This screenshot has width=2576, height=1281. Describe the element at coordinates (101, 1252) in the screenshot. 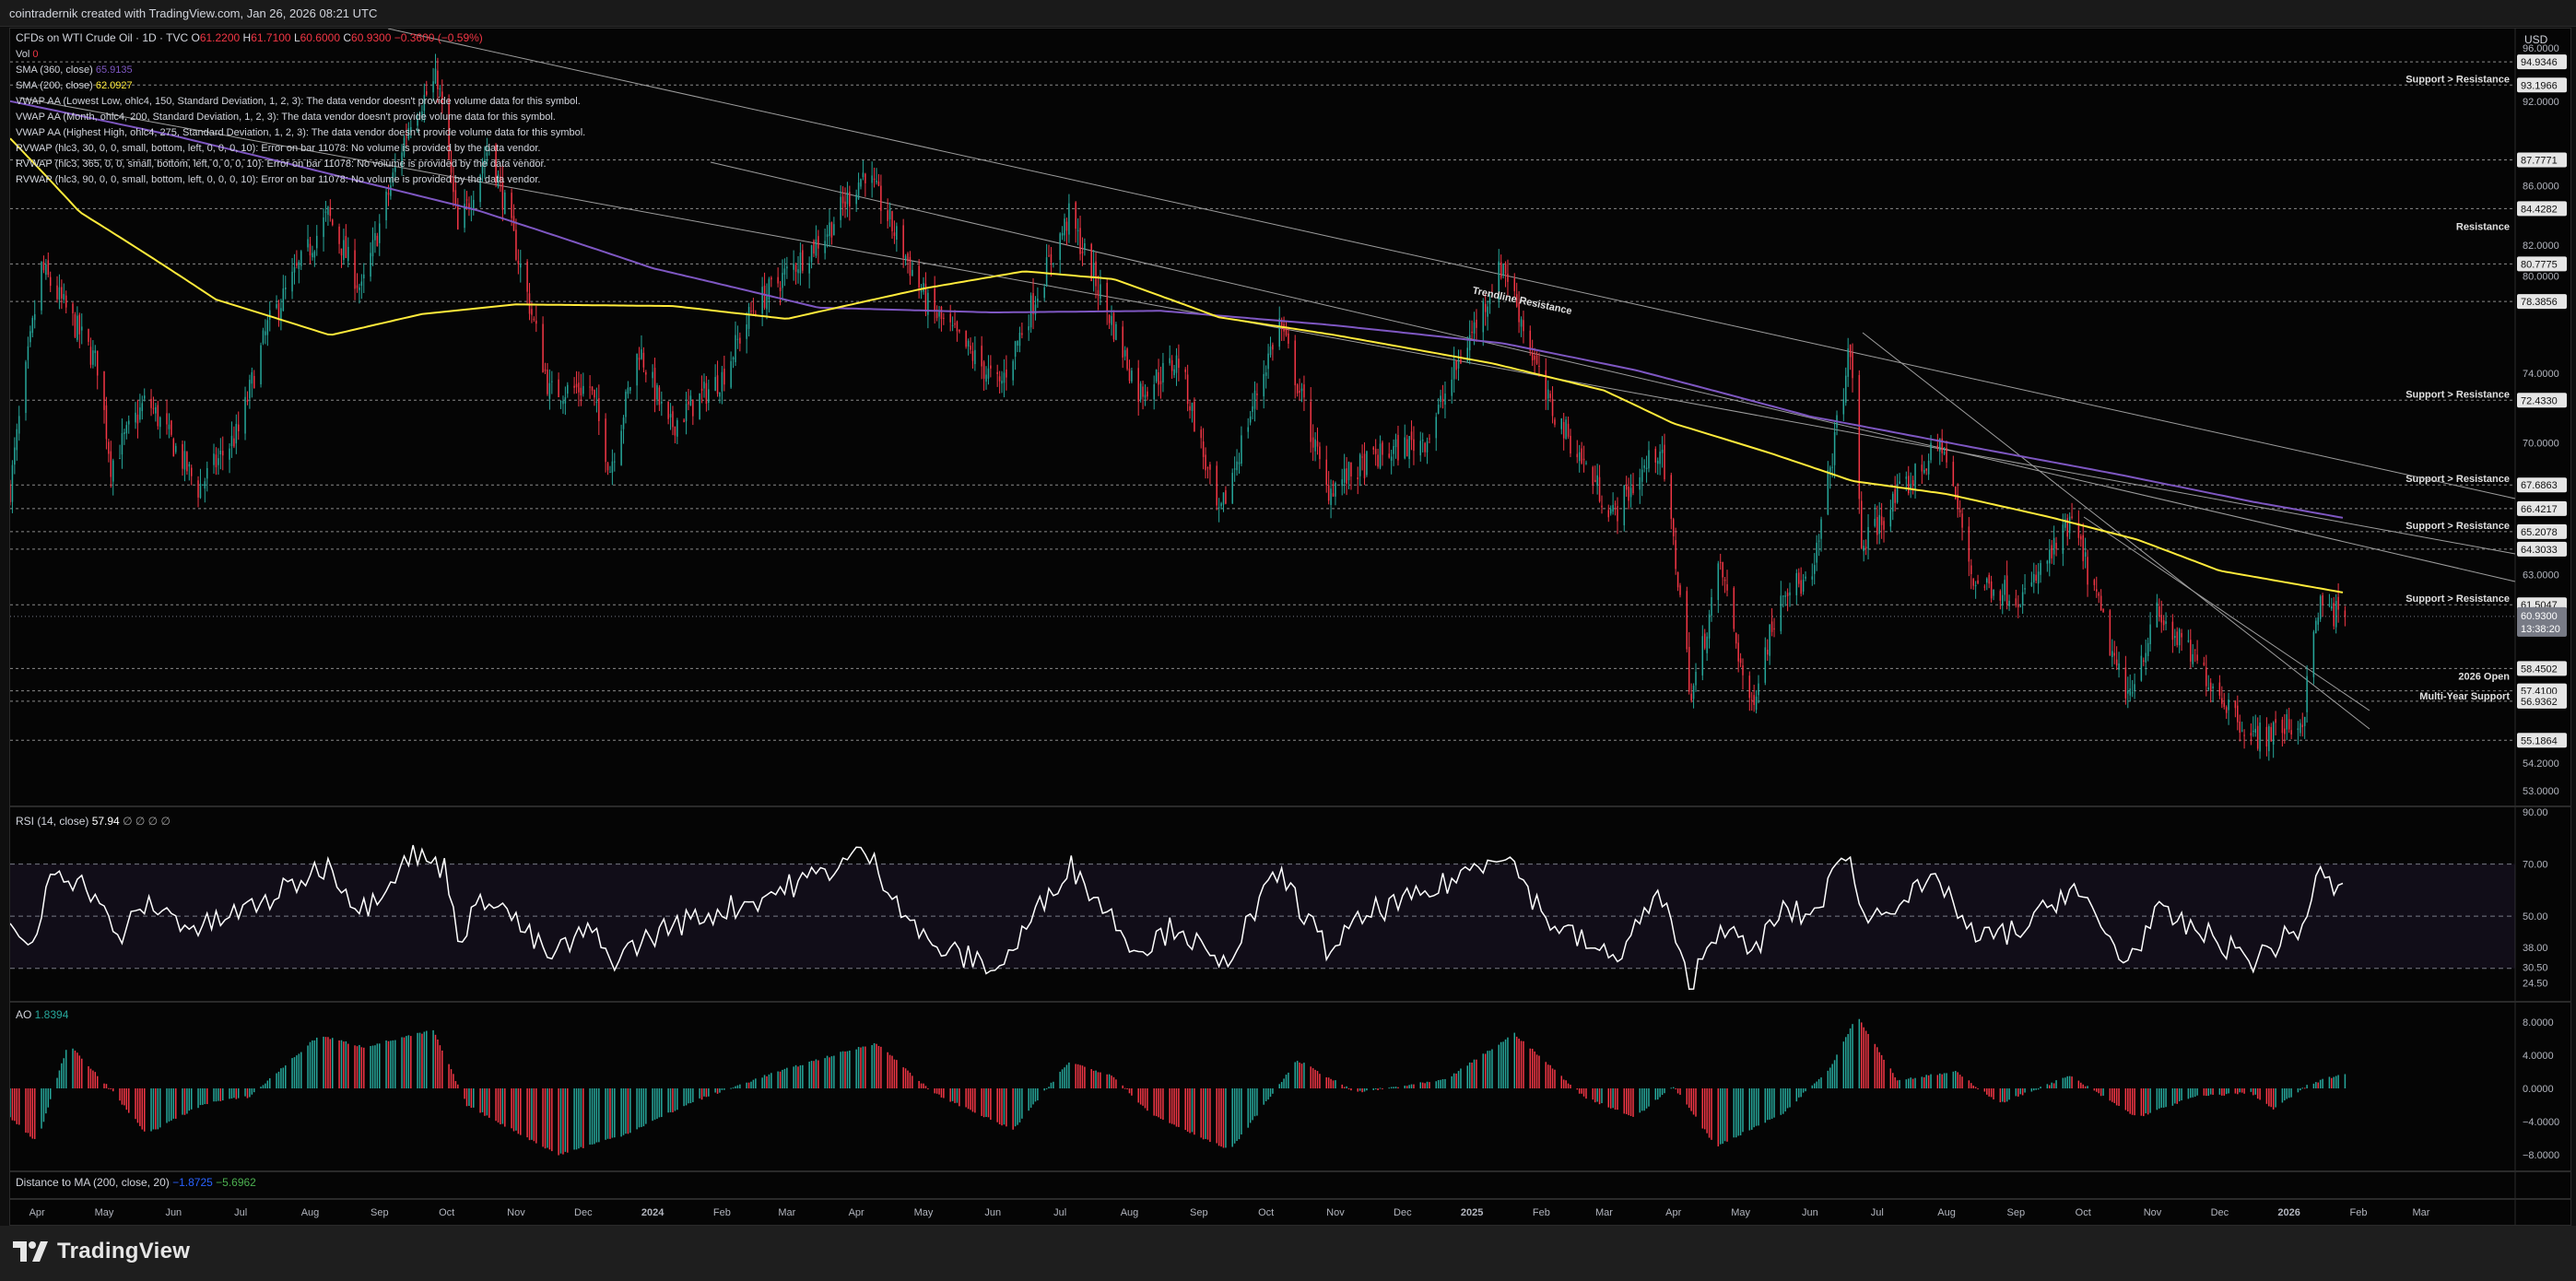

I see `tradingview-logo: TradingView` at that location.